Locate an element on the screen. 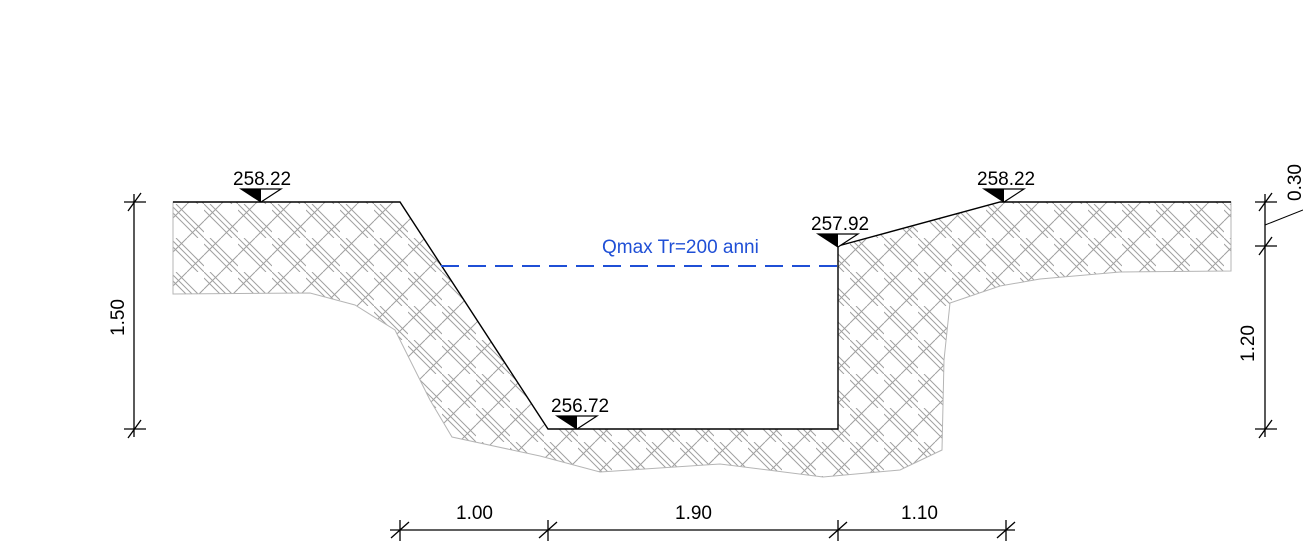  elevation-marker-left: 258.22 is located at coordinates (262, 186).